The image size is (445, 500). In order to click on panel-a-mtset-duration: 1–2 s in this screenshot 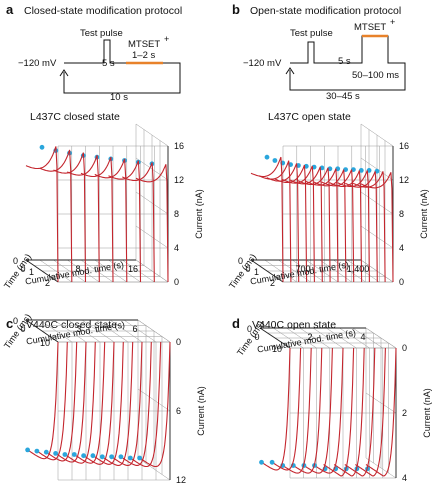, I will do `click(143, 55)`.